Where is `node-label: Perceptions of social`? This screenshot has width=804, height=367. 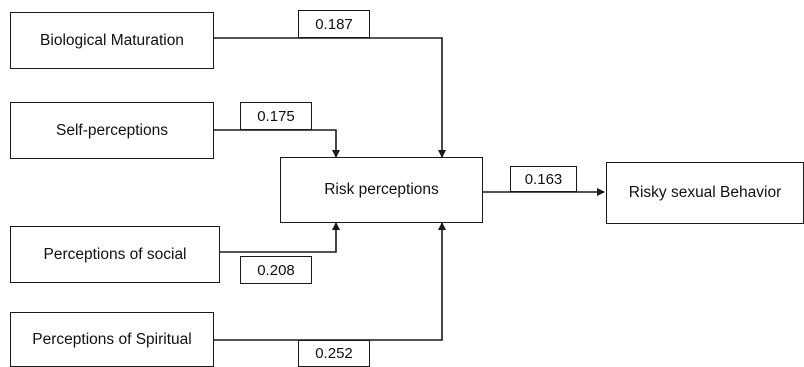
node-label: Perceptions of social is located at coordinates (115, 254).